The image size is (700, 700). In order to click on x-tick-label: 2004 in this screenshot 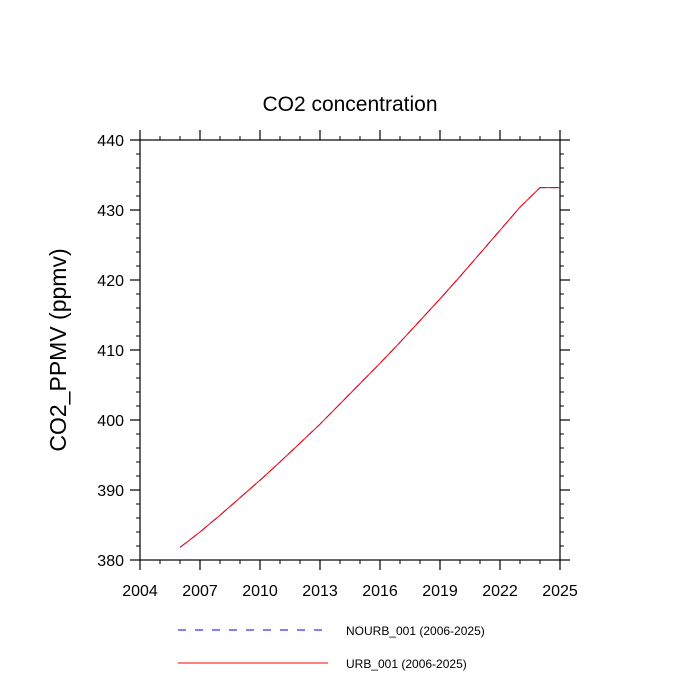, I will do `click(140, 591)`.